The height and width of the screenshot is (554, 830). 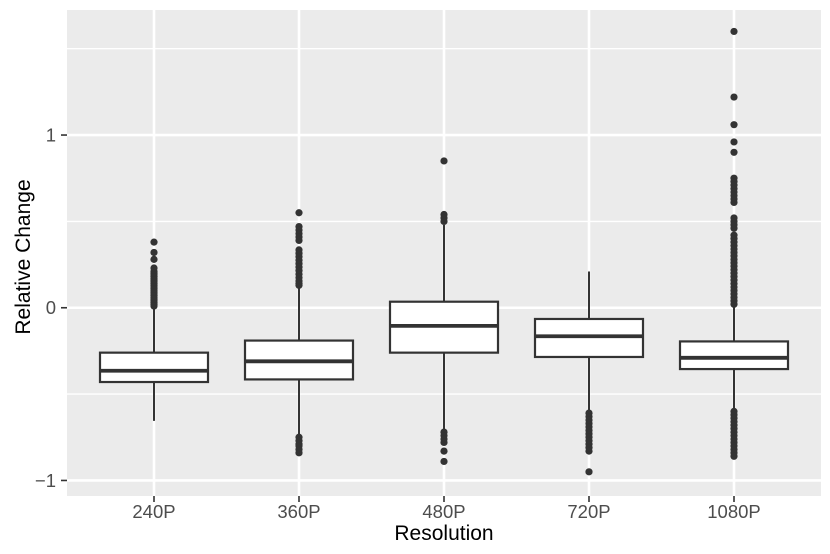 I want to click on x-tick-label: 240P, so click(x=153, y=511).